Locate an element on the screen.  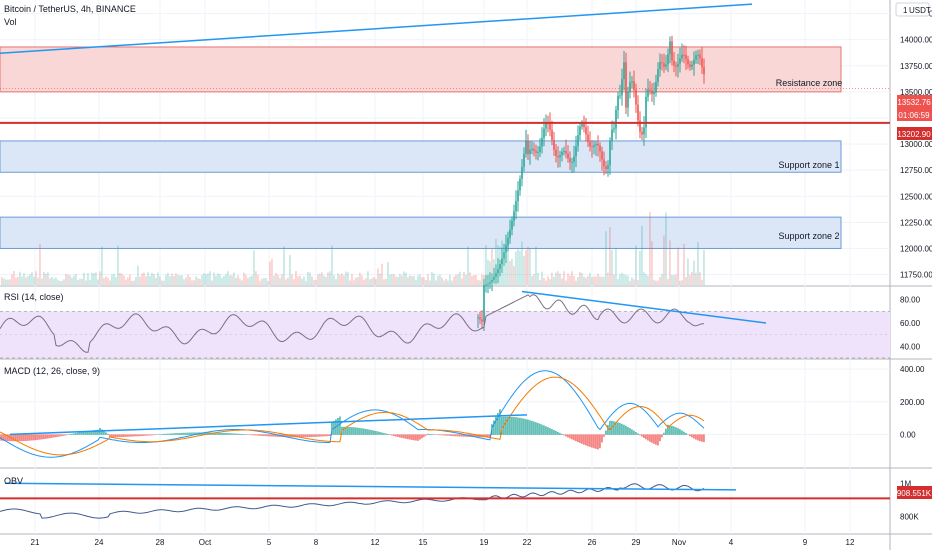
time-tick-label: 22 is located at coordinates (527, 542).